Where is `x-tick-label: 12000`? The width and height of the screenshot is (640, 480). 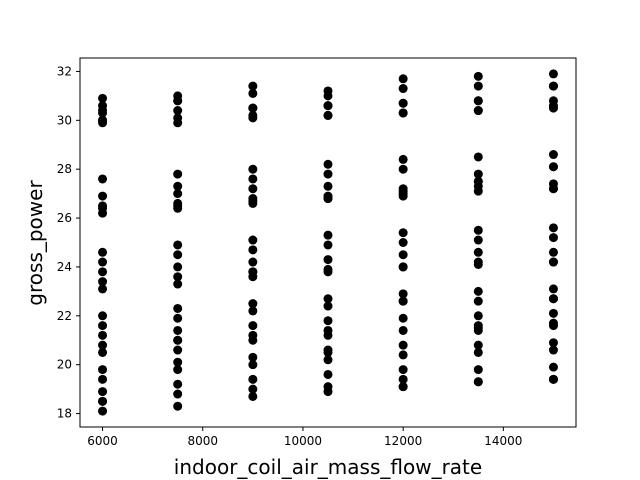
x-tick-label: 12000 is located at coordinates (403, 441).